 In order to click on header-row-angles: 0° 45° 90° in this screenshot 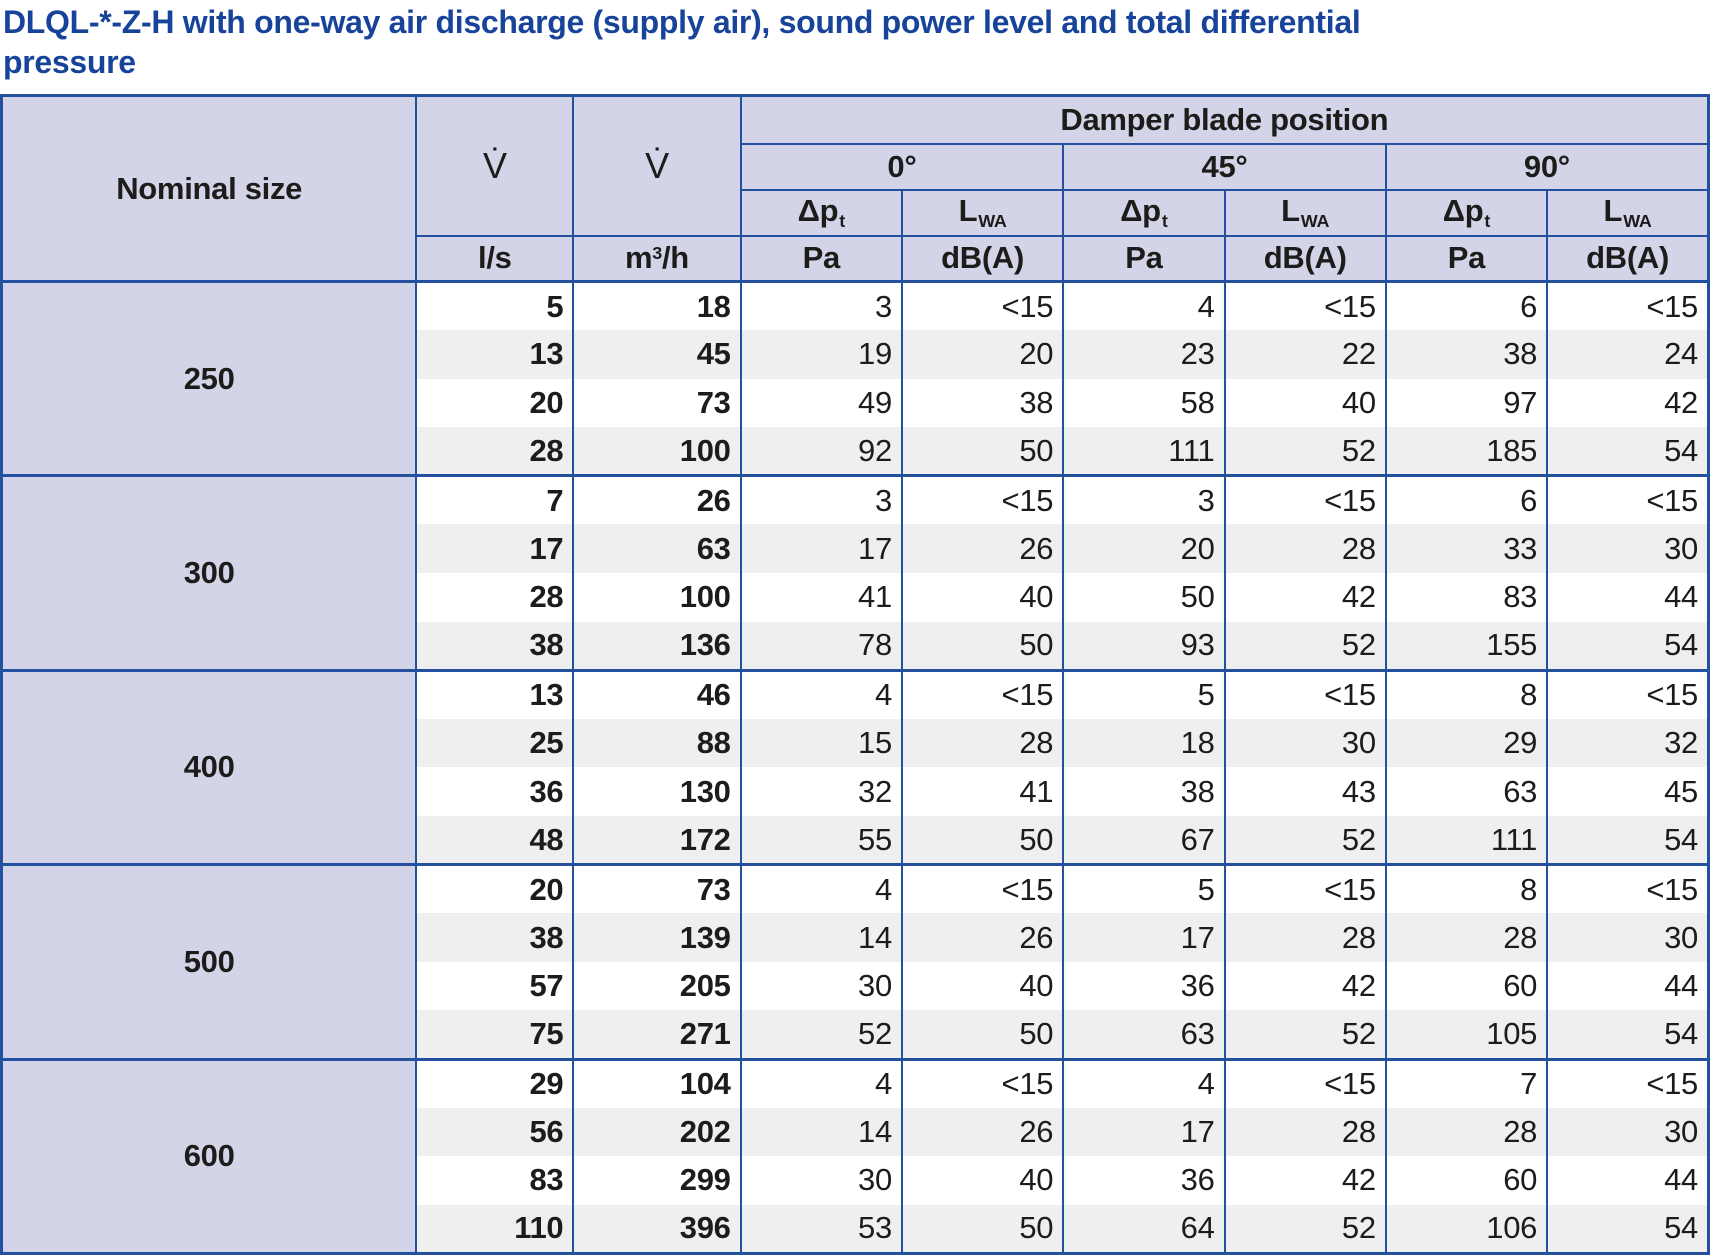, I will do `click(856, 166)`.